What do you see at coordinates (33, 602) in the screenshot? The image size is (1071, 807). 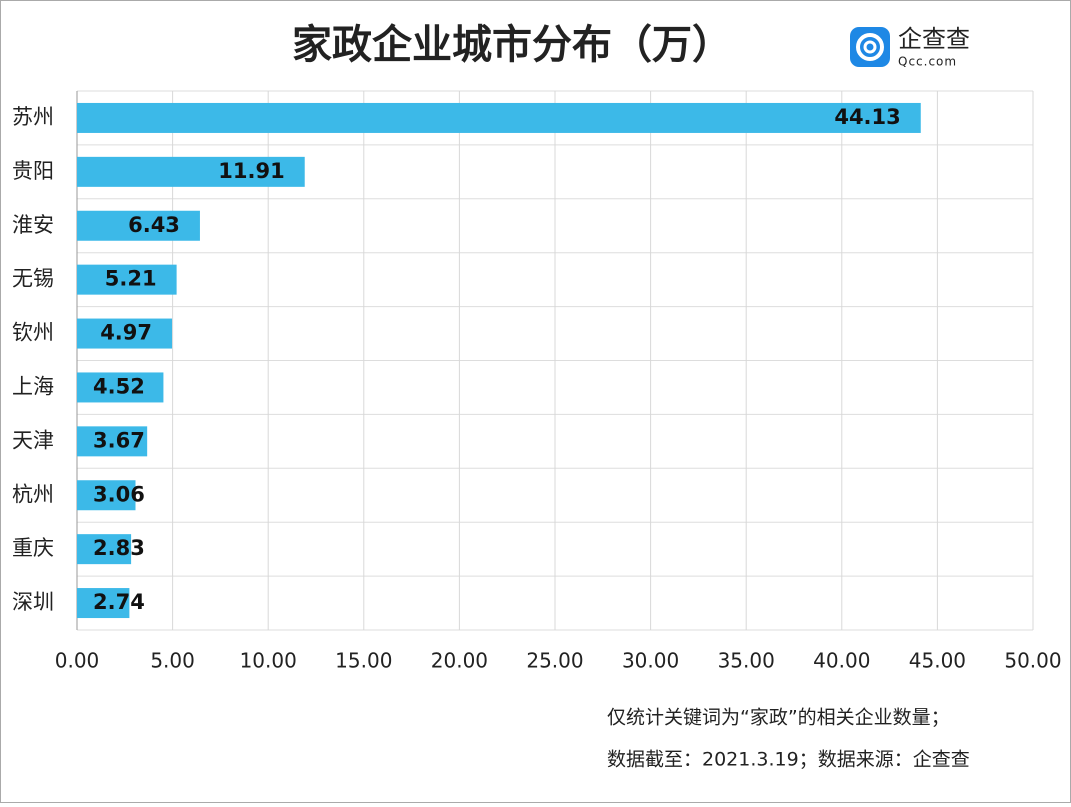 I see `y-tick-label: 深圳` at bounding box center [33, 602].